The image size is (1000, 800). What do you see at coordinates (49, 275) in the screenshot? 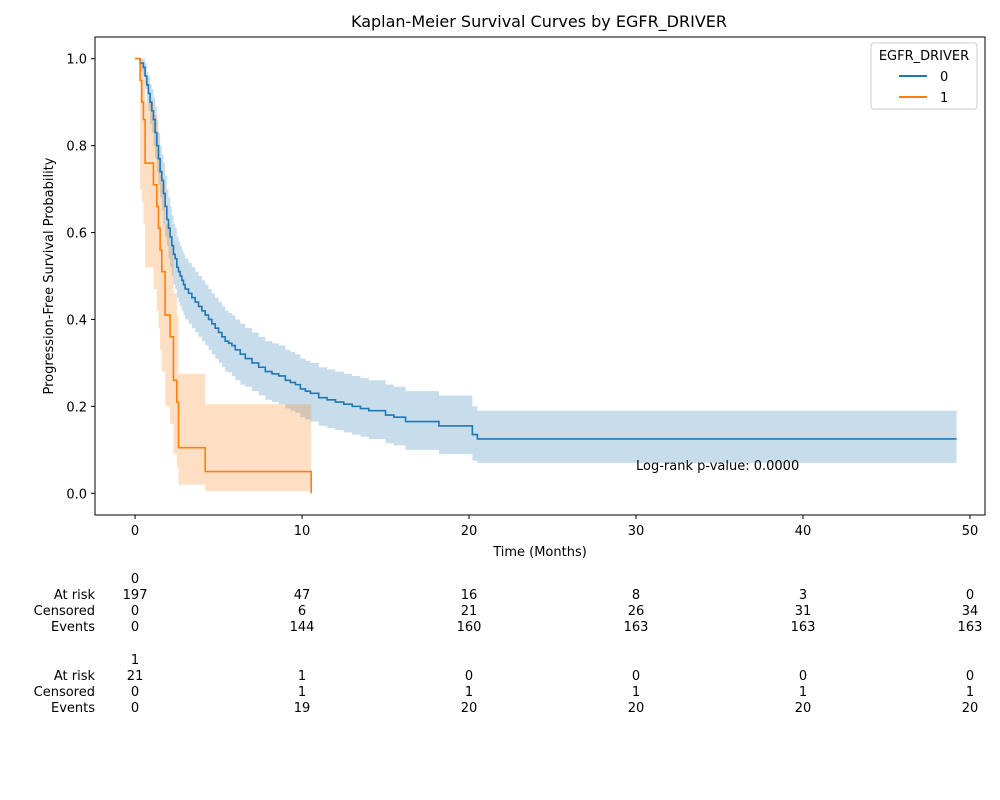
I see `y-axis-label: Progression-Free Survival Probability` at bounding box center [49, 275].